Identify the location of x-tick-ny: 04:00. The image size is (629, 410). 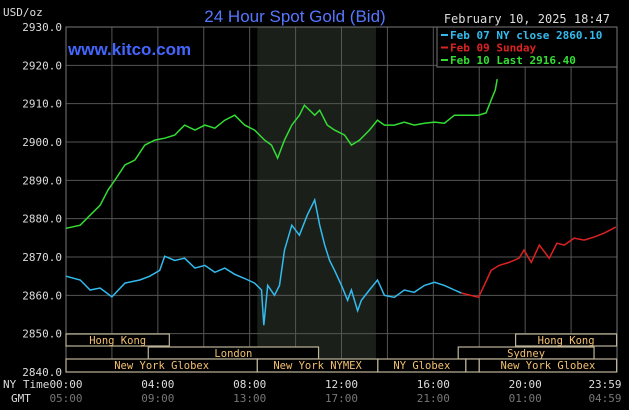
(157, 384).